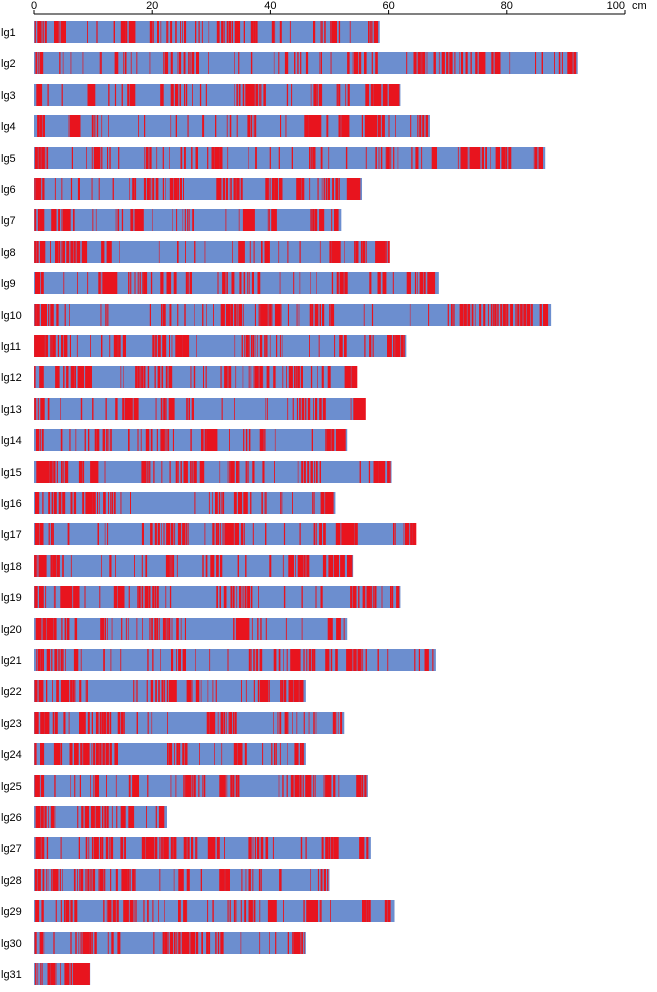 This screenshot has width=657, height=992. I want to click on linkage-group-lg2: lg2, so click(289, 63).